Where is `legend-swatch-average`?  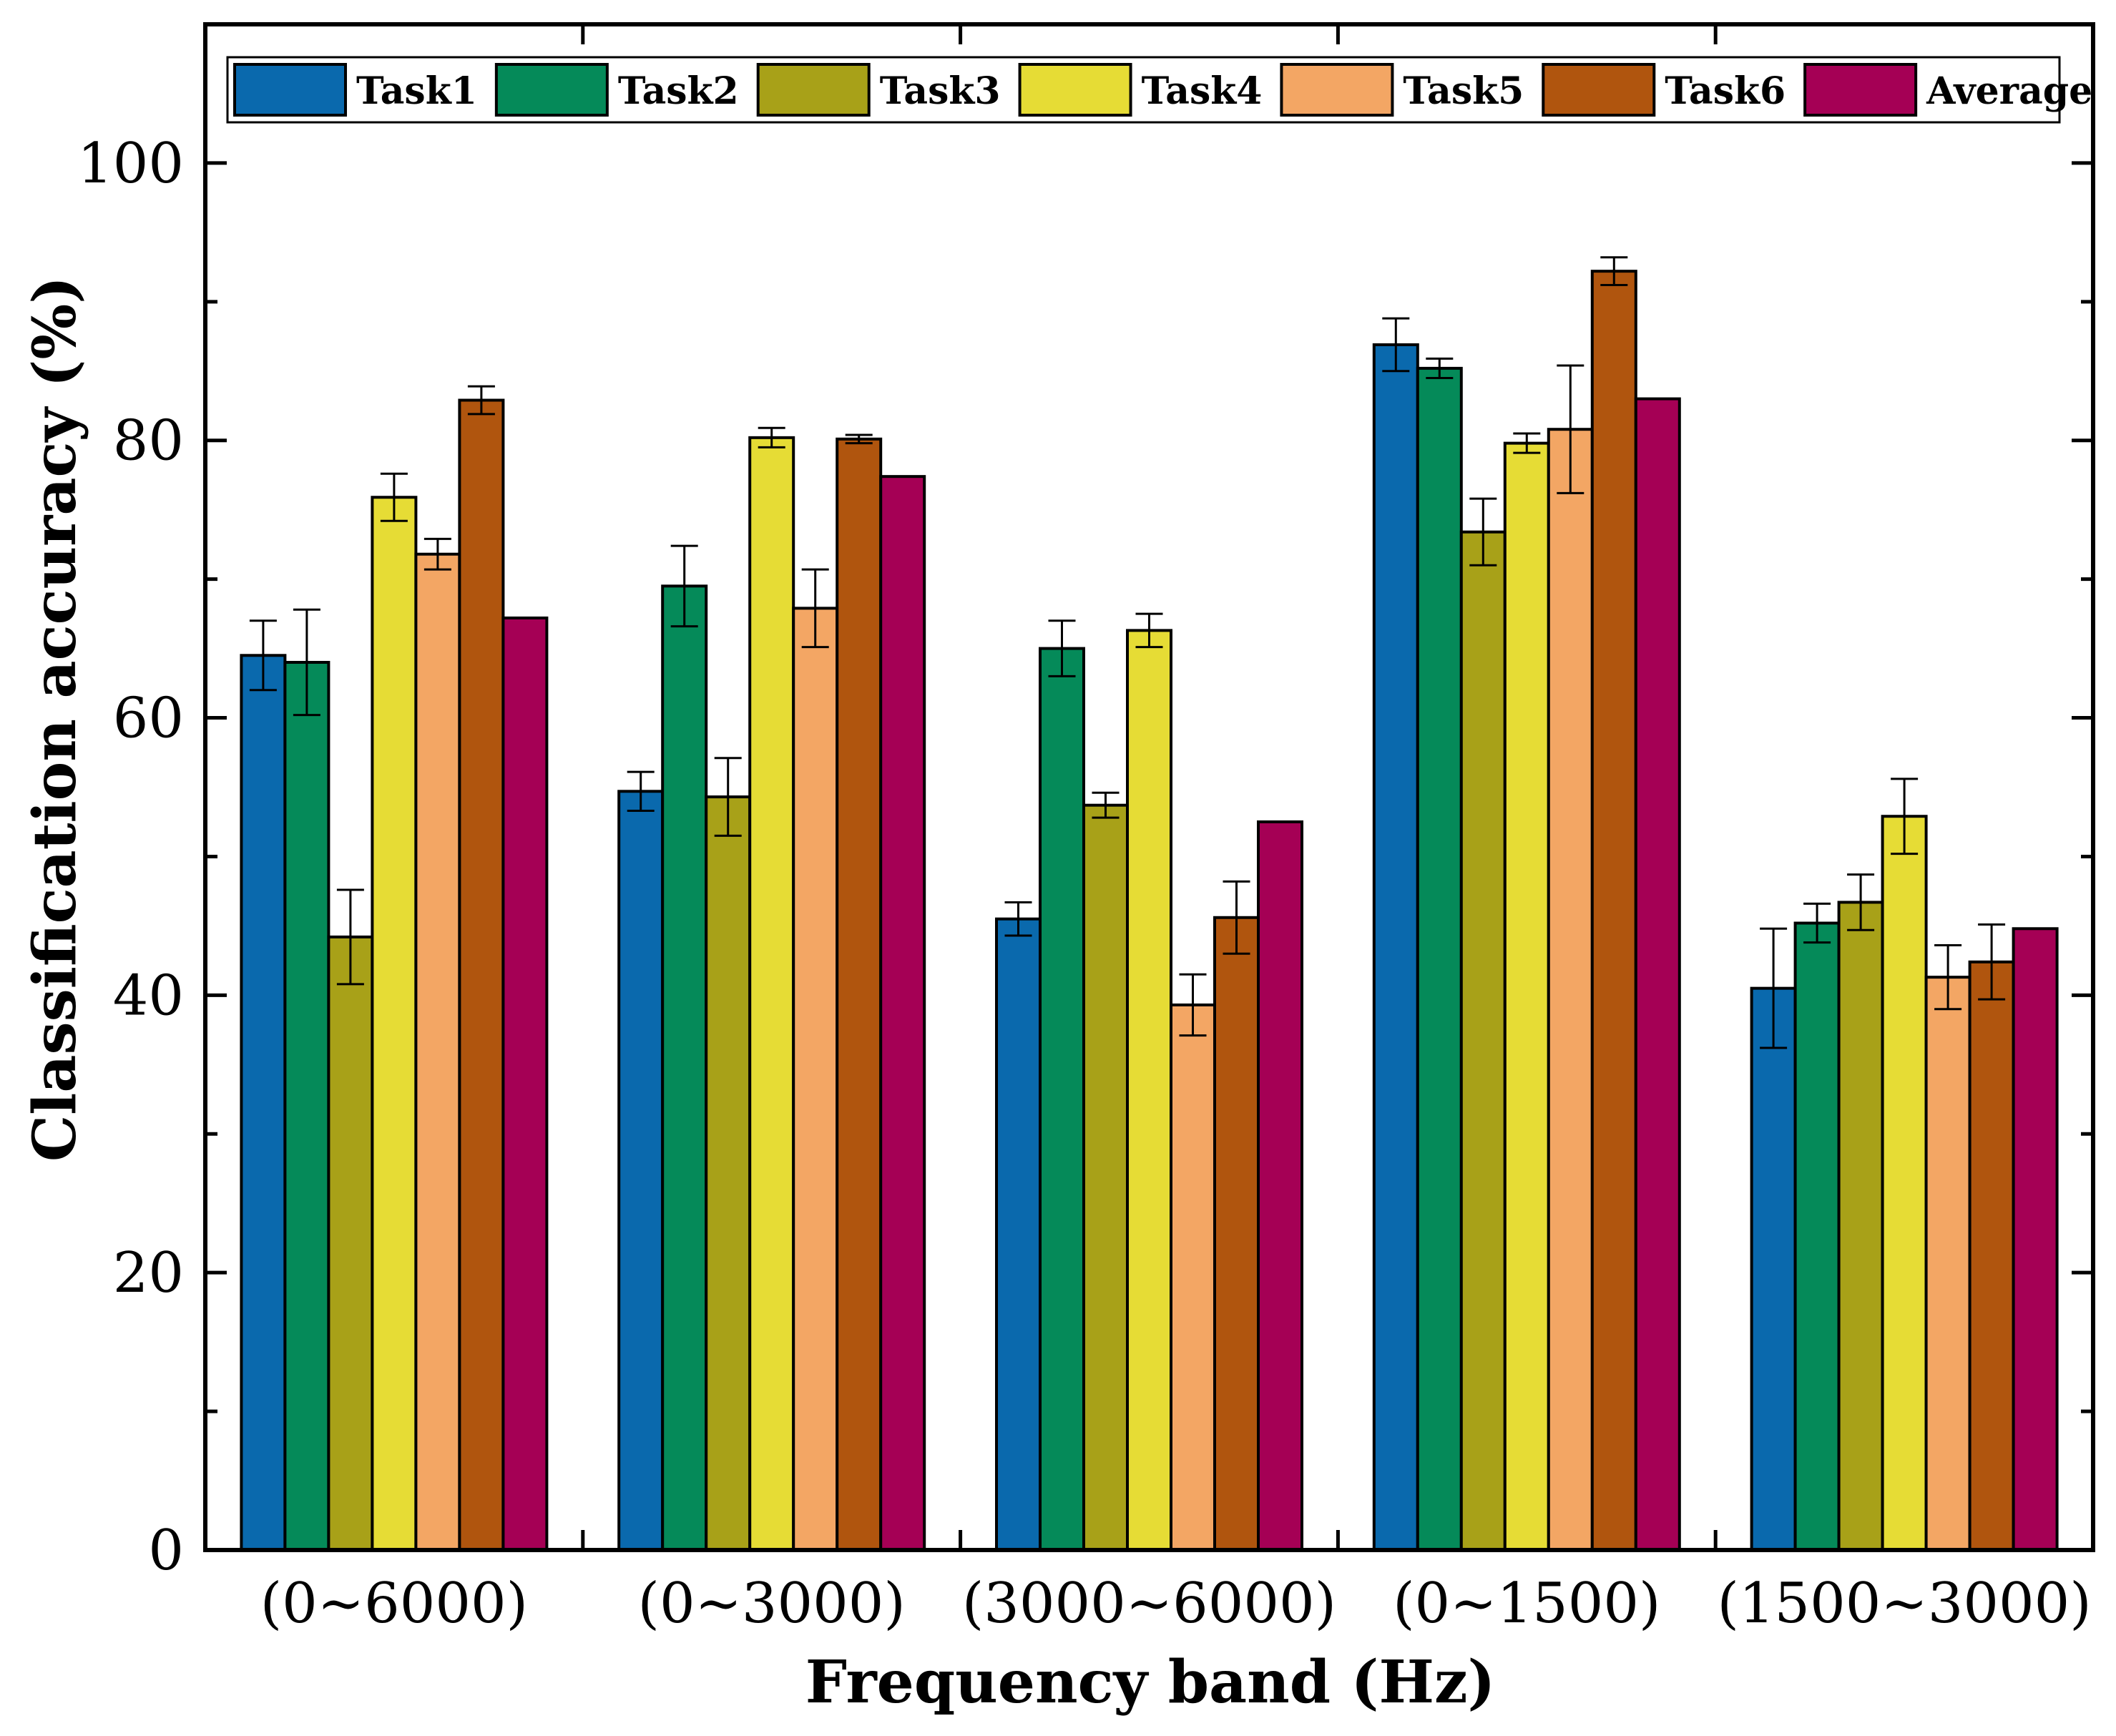
legend-swatch-average is located at coordinates (1860, 90).